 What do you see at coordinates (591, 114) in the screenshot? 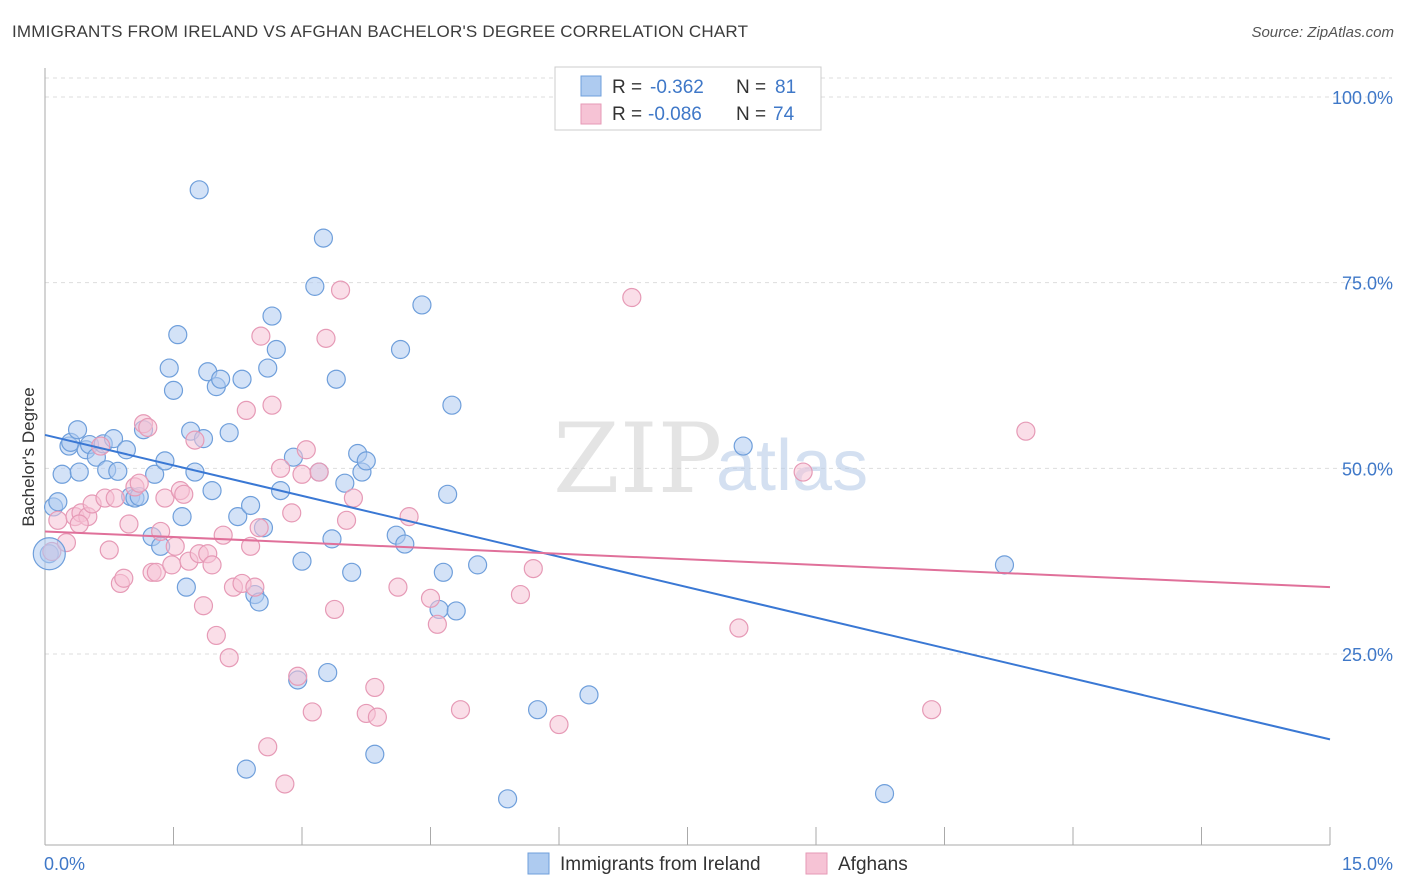
I see `legend-swatch-afghans` at bounding box center [591, 114].